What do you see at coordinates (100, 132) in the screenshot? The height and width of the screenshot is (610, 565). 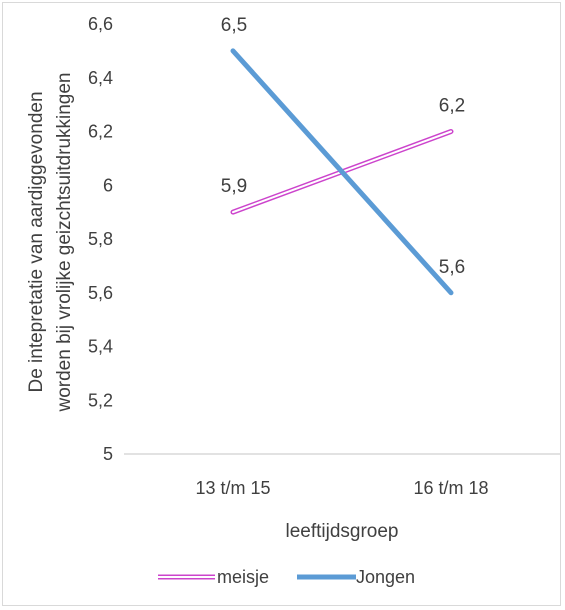 I see `y-tick-label: 6,2` at bounding box center [100, 132].